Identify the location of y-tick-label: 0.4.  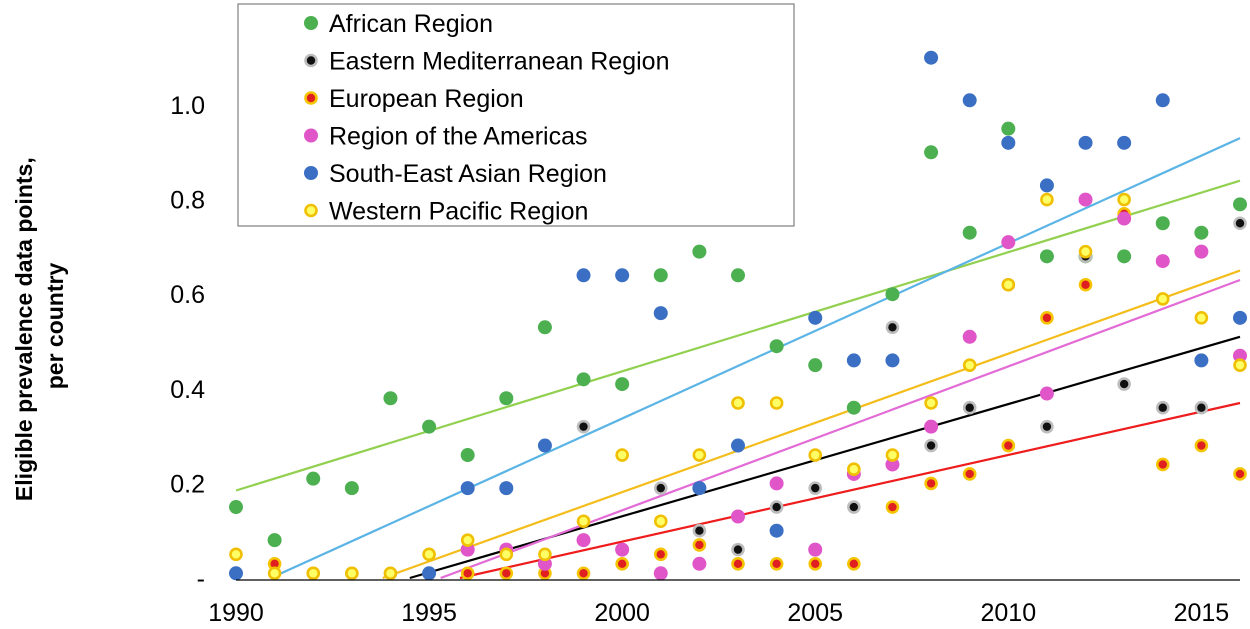
(187, 390).